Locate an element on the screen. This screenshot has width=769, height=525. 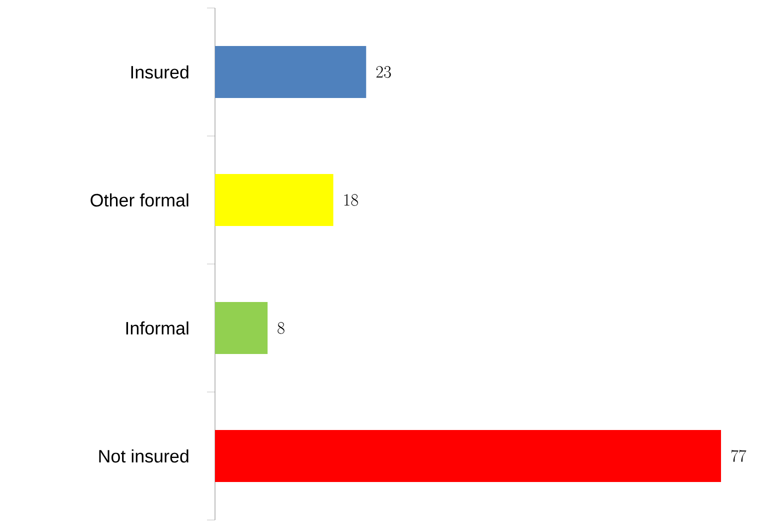
data-label: 8 is located at coordinates (281, 328).